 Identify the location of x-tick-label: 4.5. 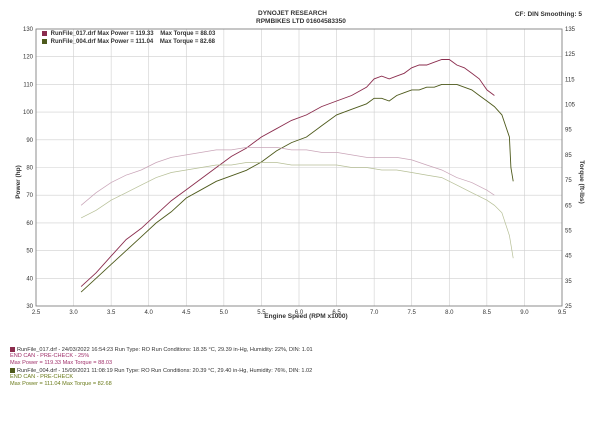
(186, 313).